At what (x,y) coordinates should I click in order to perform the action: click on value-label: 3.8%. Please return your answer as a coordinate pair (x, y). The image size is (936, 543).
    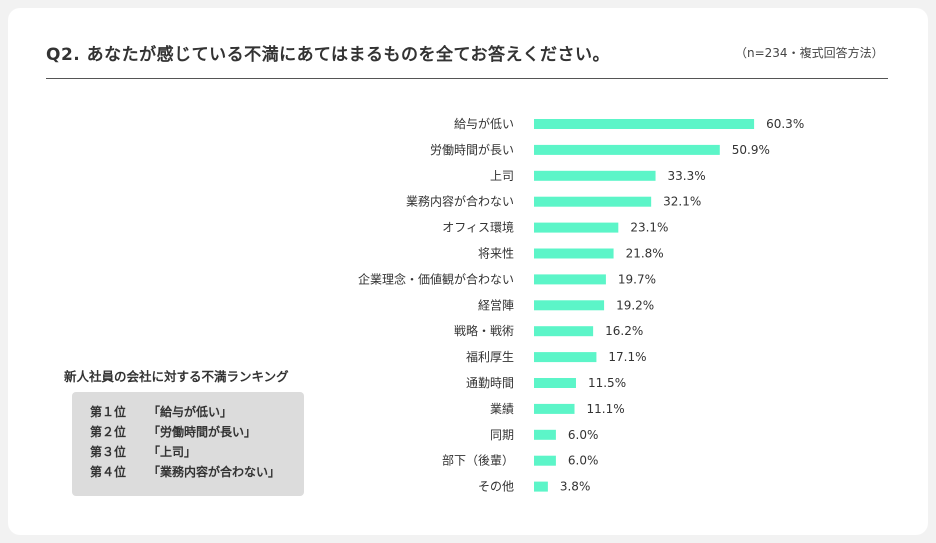
    Looking at the image, I should click on (575, 487).